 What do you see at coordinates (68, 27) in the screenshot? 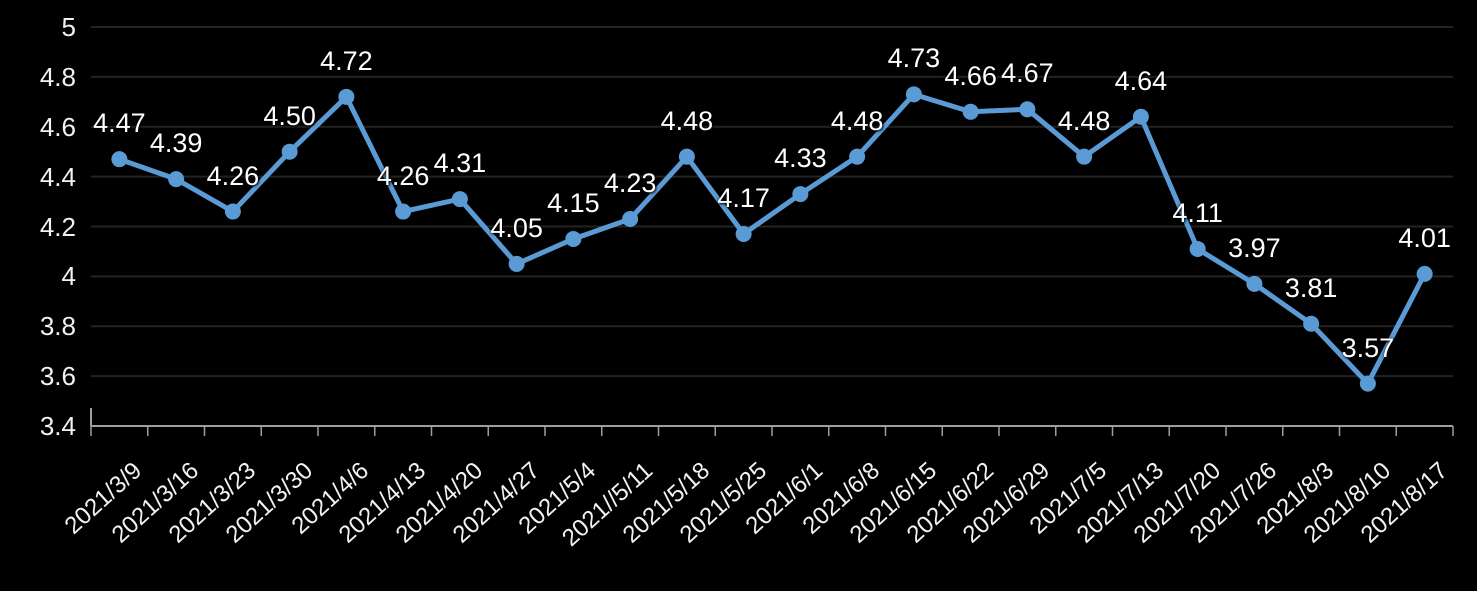
I see `y-axis-label: 5` at bounding box center [68, 27].